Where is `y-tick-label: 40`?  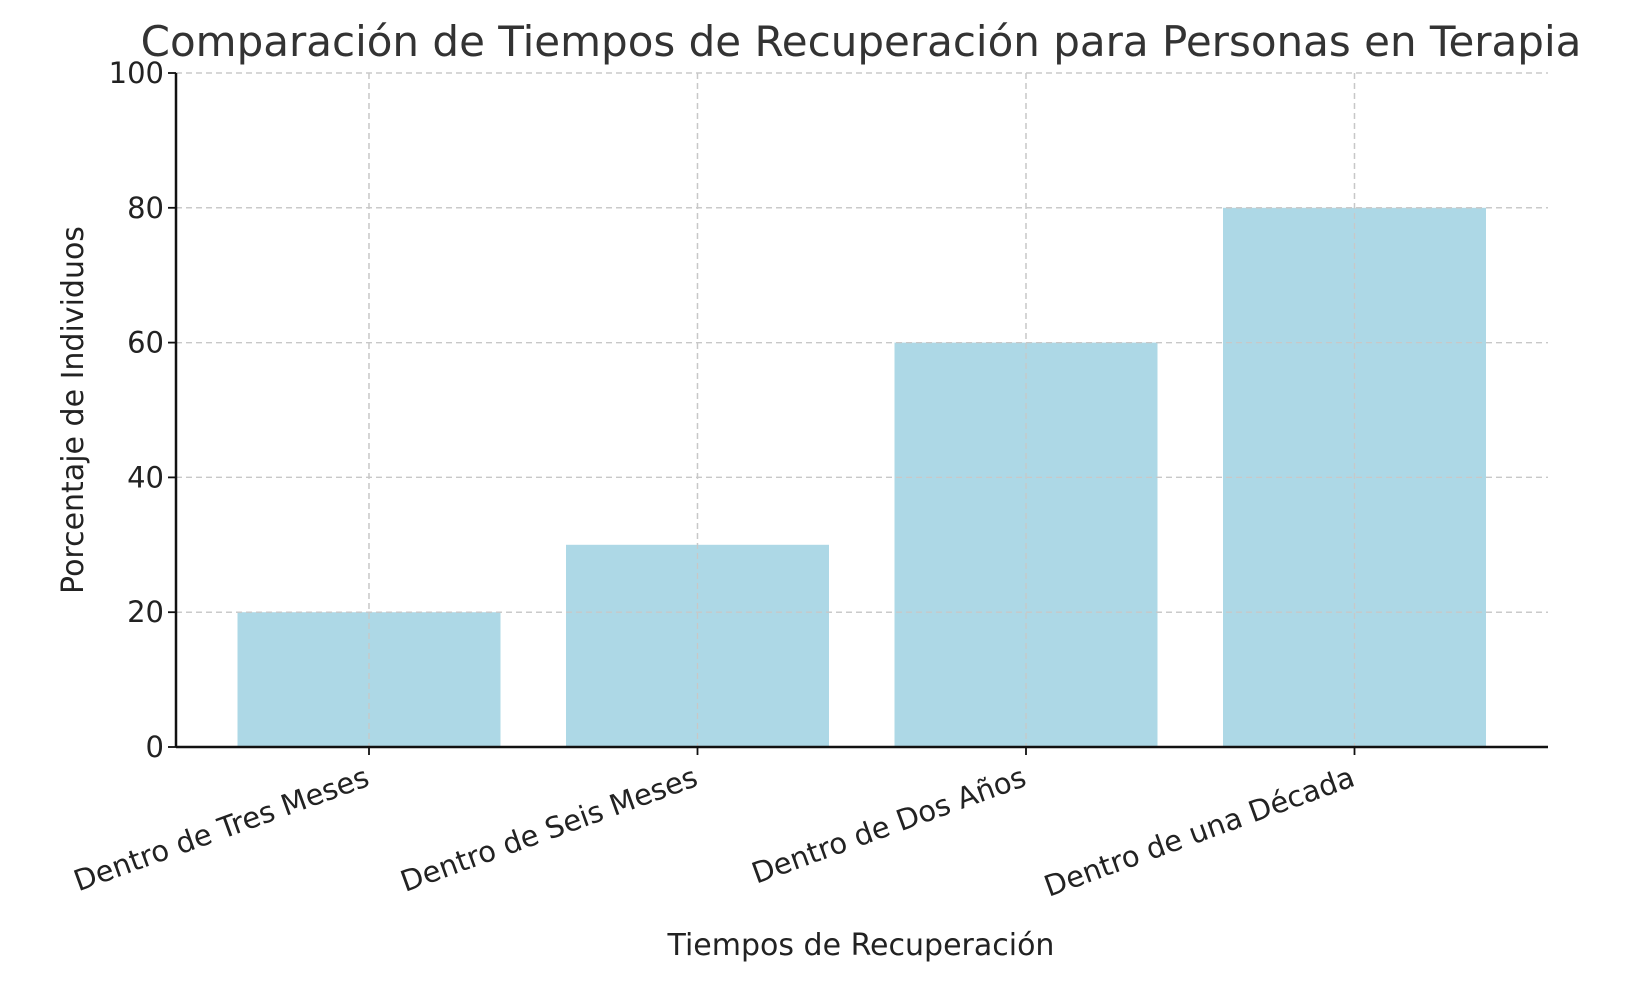 y-tick-label: 40 is located at coordinates (145, 477).